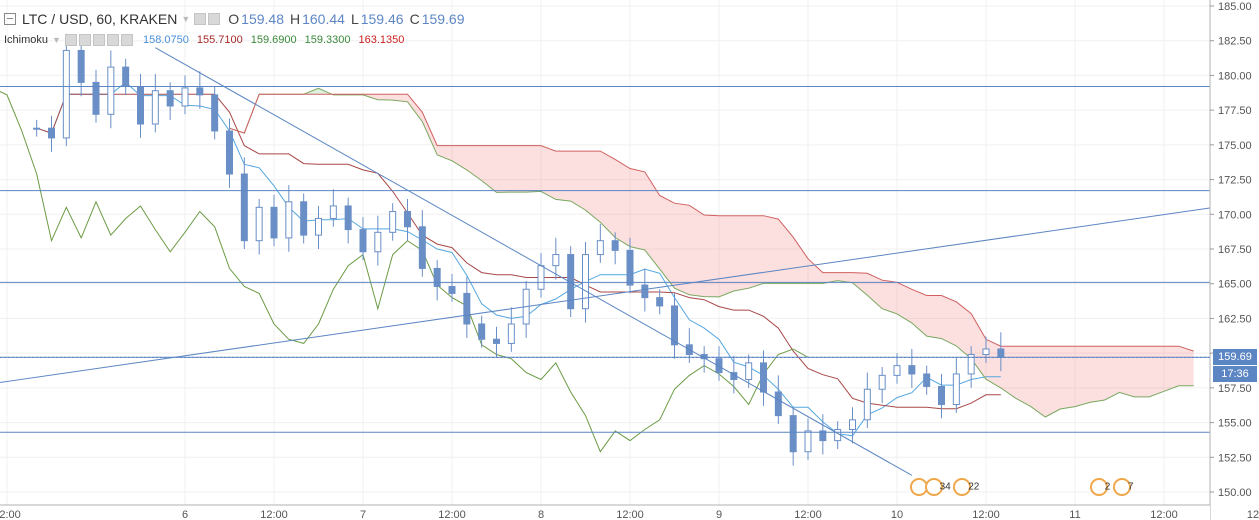  What do you see at coordinates (363, 514) in the screenshot?
I see `time-tick-label: 7` at bounding box center [363, 514].